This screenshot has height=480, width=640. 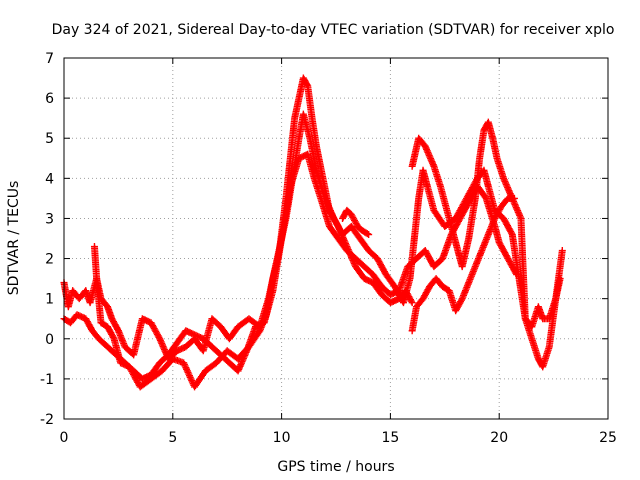 I want to click on y-tick-label: -1, so click(x=47, y=380).